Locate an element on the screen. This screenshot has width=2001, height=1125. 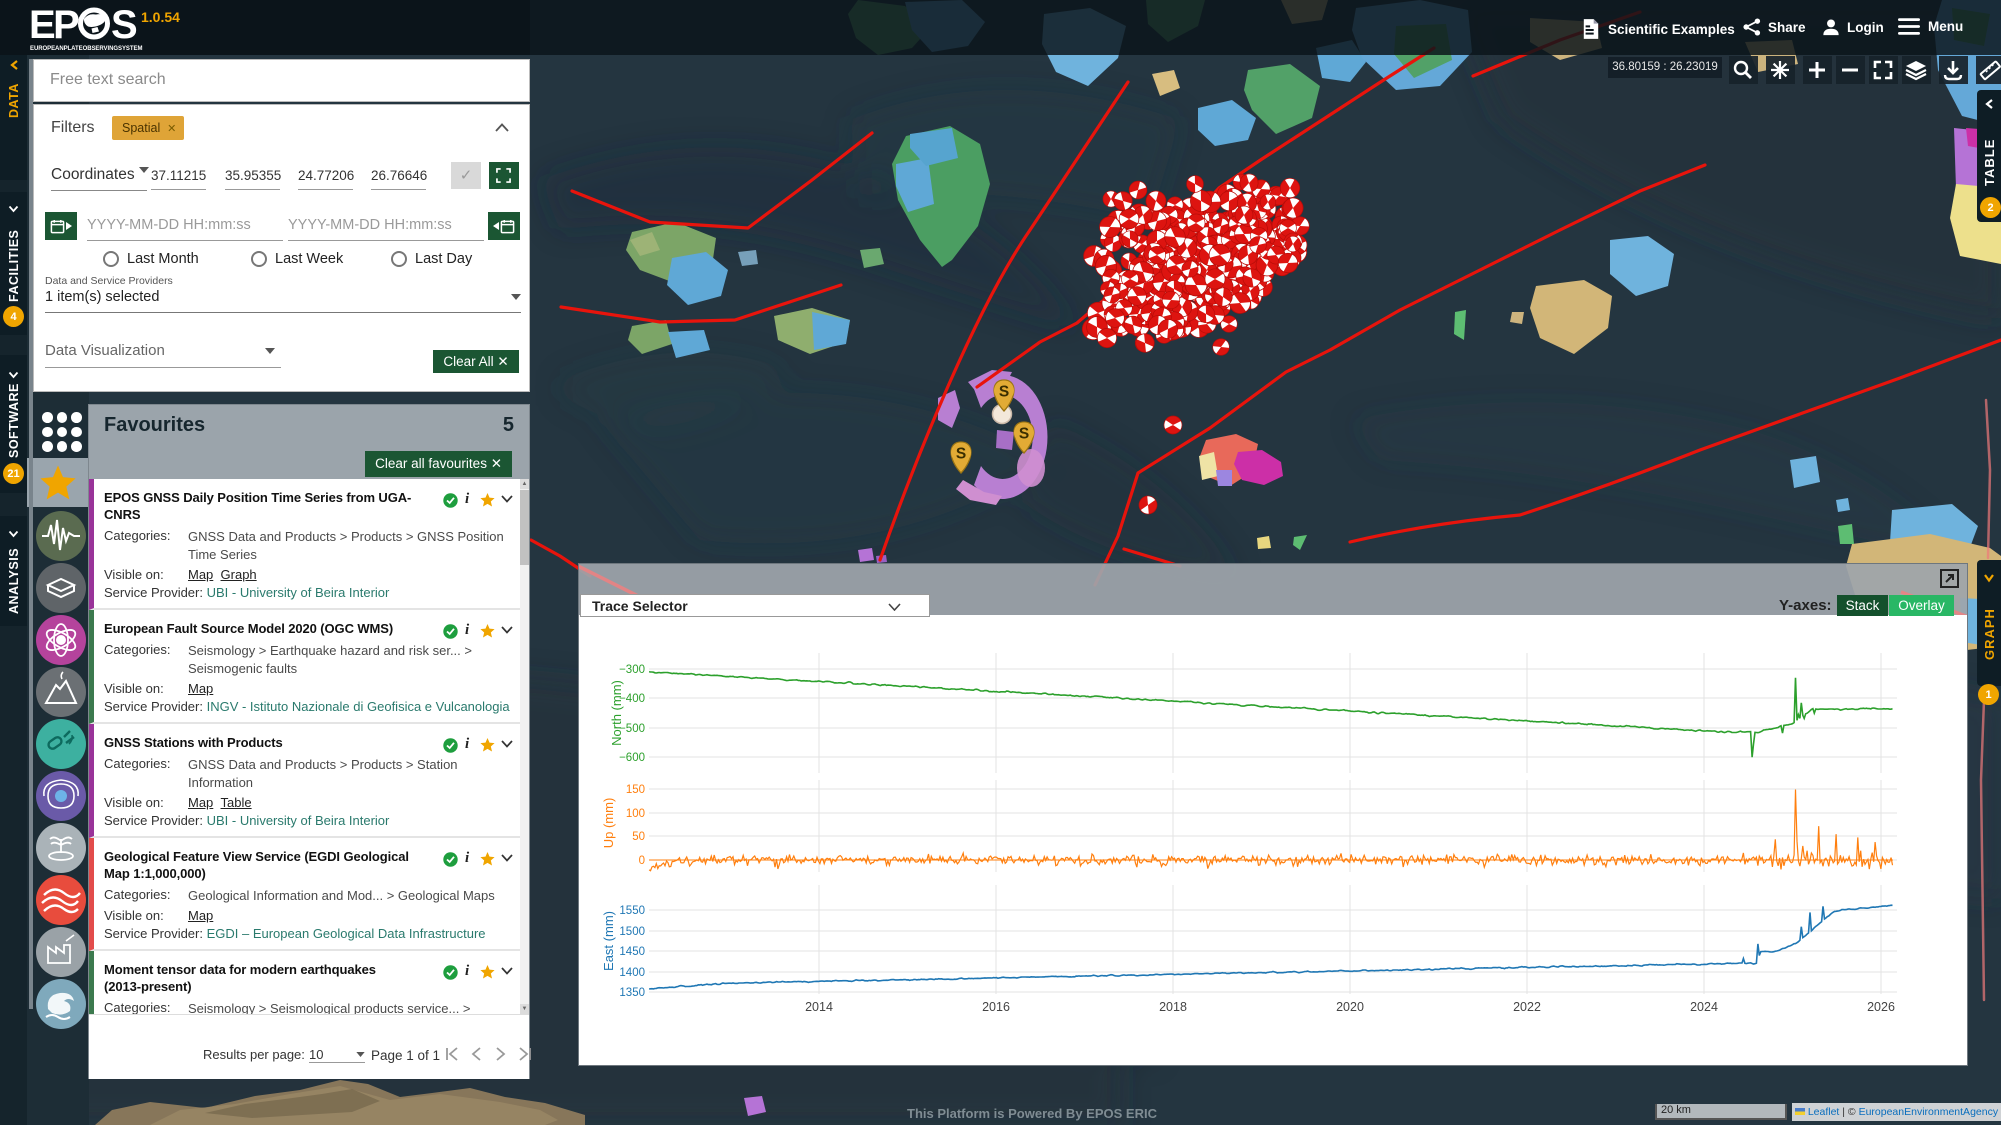
svg-text: 1450 is located at coordinates (632, 952).